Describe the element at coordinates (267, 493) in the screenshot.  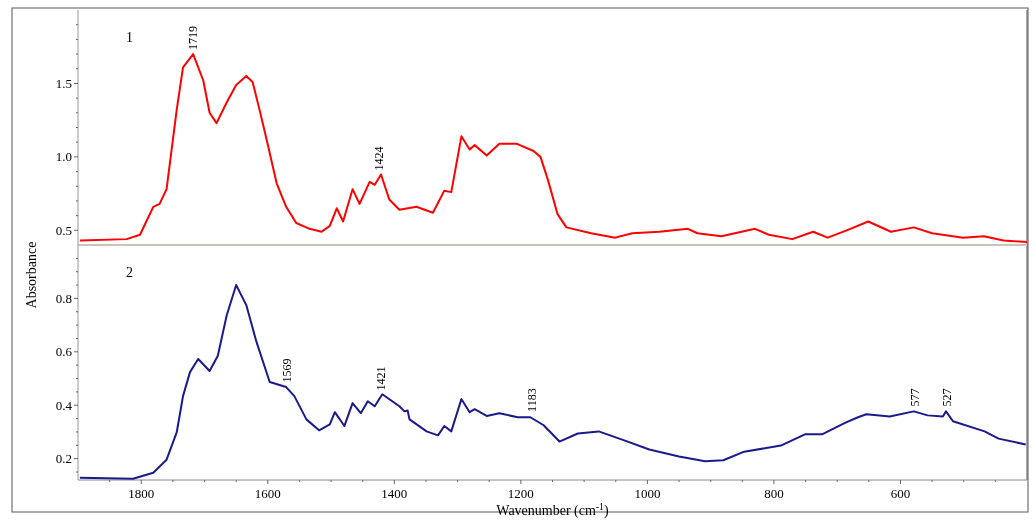
I see `x-tick-label: 1600` at that location.